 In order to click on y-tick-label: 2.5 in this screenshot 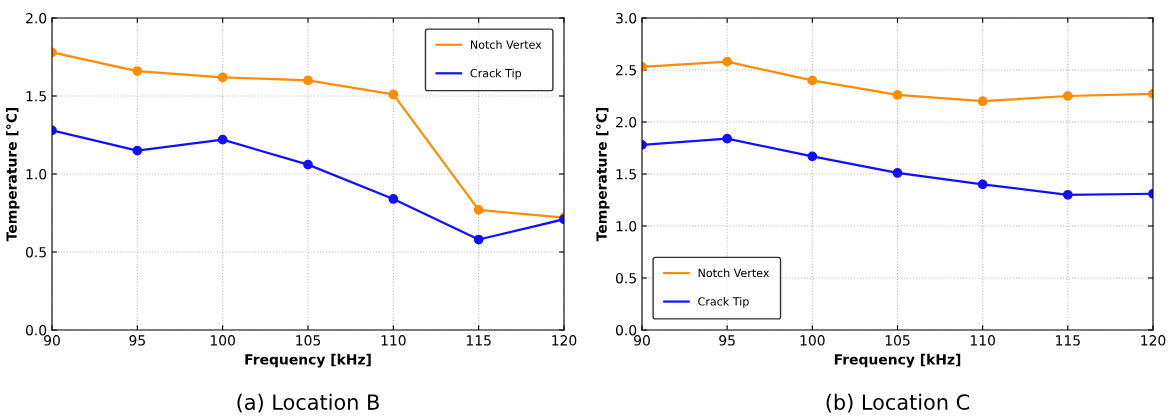, I will do `click(626, 70)`.